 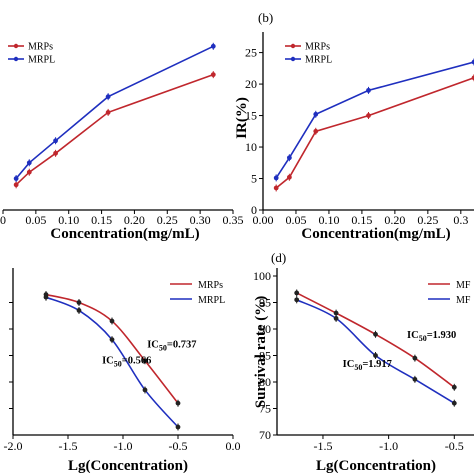 What do you see at coordinates (124, 234) in the screenshot?
I see `panel-a-xlabel: Concentration(mg/mL)` at bounding box center [124, 234].